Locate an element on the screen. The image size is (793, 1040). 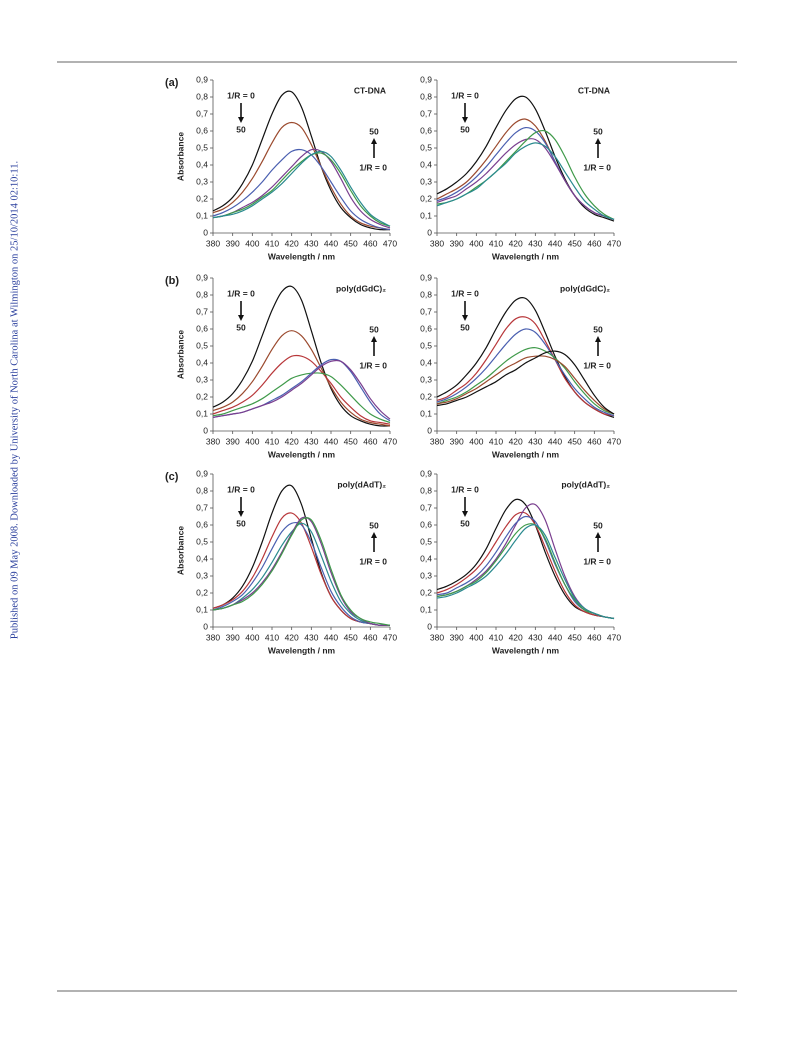
panel-label: (a) is located at coordinates (172, 83).